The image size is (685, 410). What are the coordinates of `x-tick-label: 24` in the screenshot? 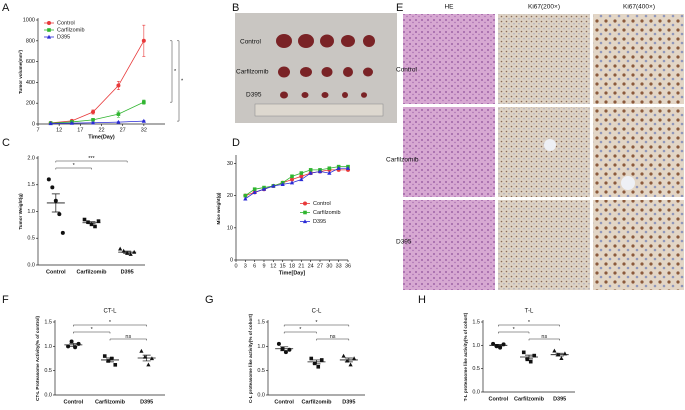 It's located at (311, 266).